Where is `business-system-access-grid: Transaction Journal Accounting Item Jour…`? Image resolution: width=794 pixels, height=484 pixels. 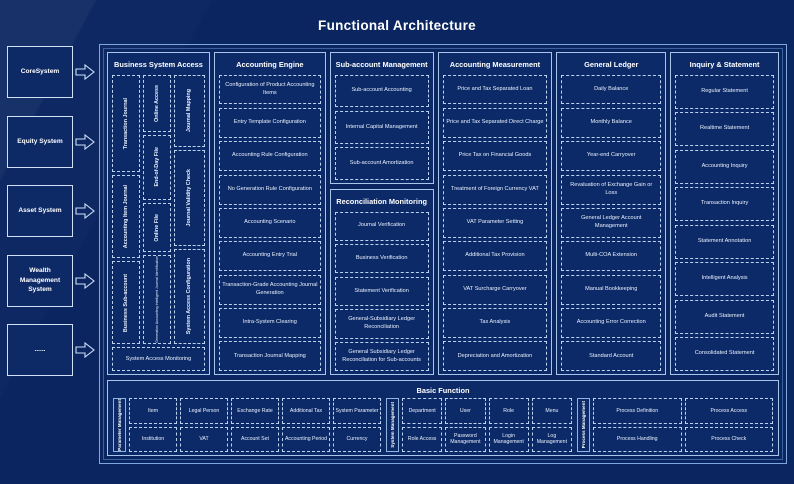
business-system-access-grid: Transaction Journal Accounting Item Jour… is located at coordinates (158, 209).